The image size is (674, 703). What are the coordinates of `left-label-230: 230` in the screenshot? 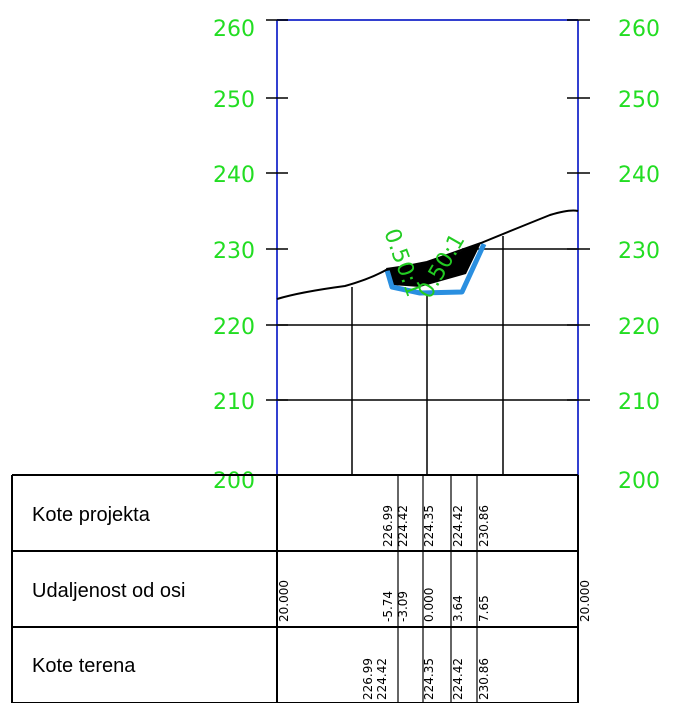 It's located at (234, 251).